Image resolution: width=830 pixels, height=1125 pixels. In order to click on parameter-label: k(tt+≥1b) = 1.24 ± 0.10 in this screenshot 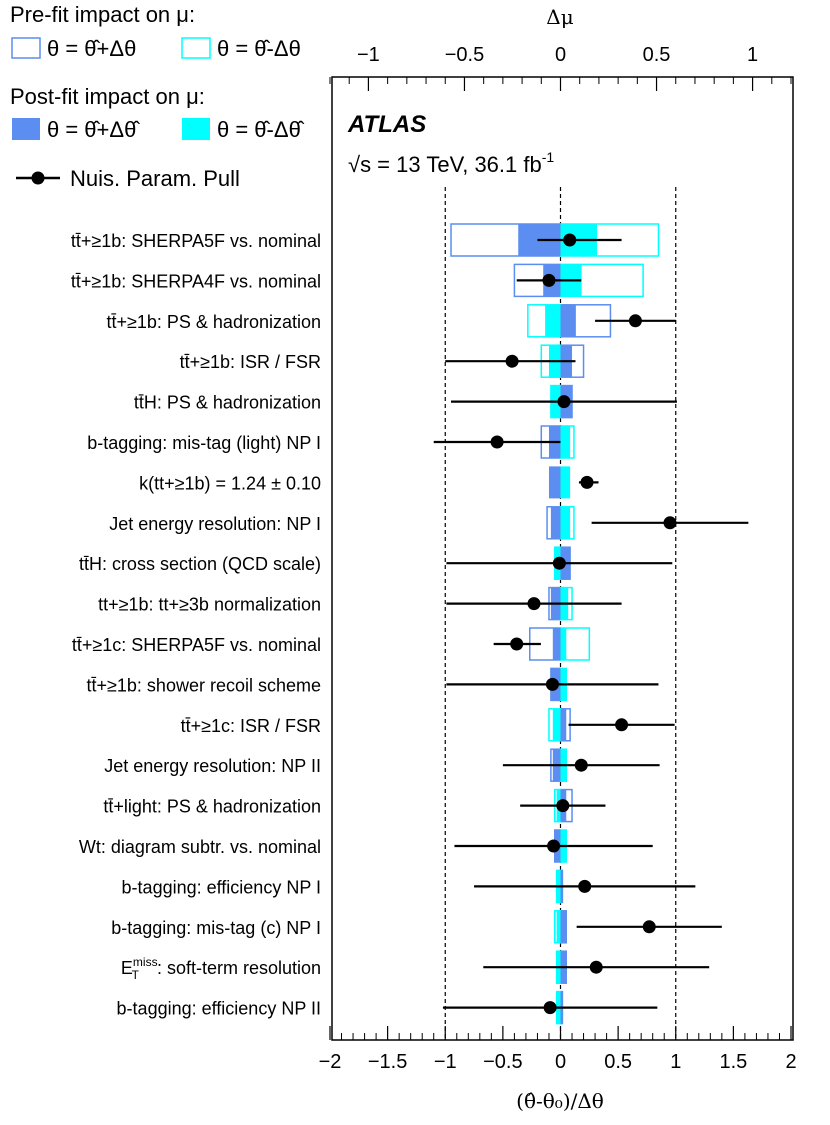, I will do `click(230, 483)`.